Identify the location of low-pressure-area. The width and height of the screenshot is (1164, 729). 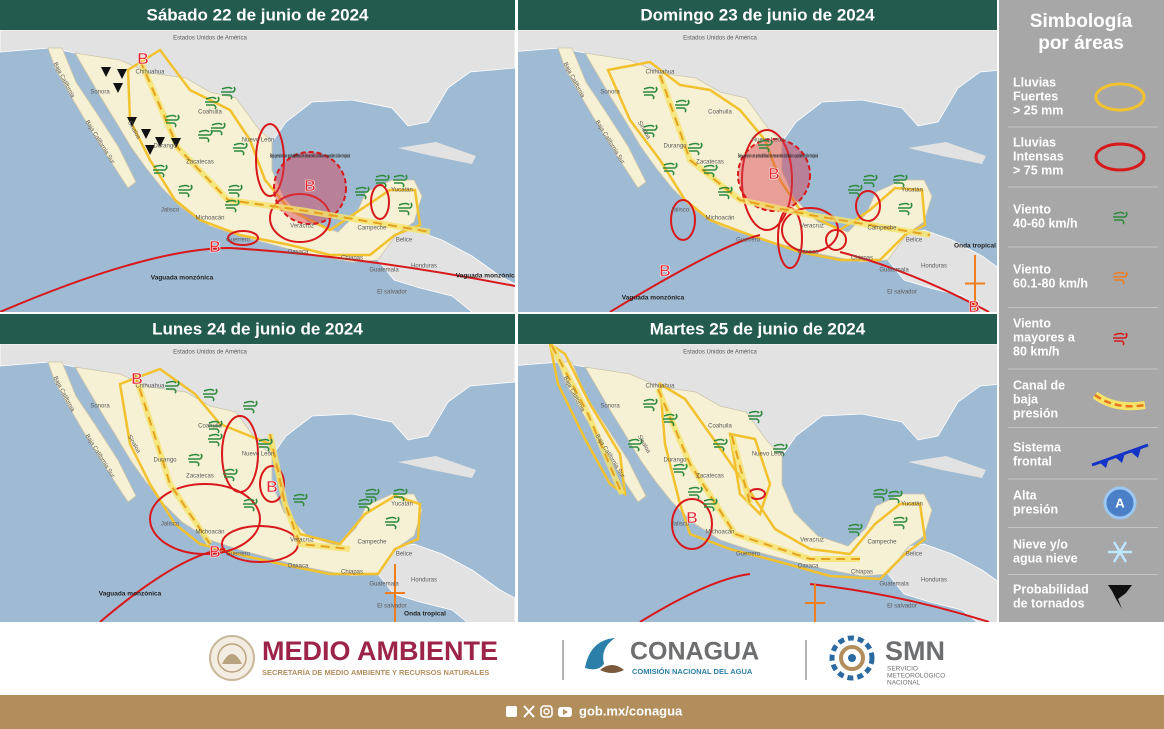
(774, 175).